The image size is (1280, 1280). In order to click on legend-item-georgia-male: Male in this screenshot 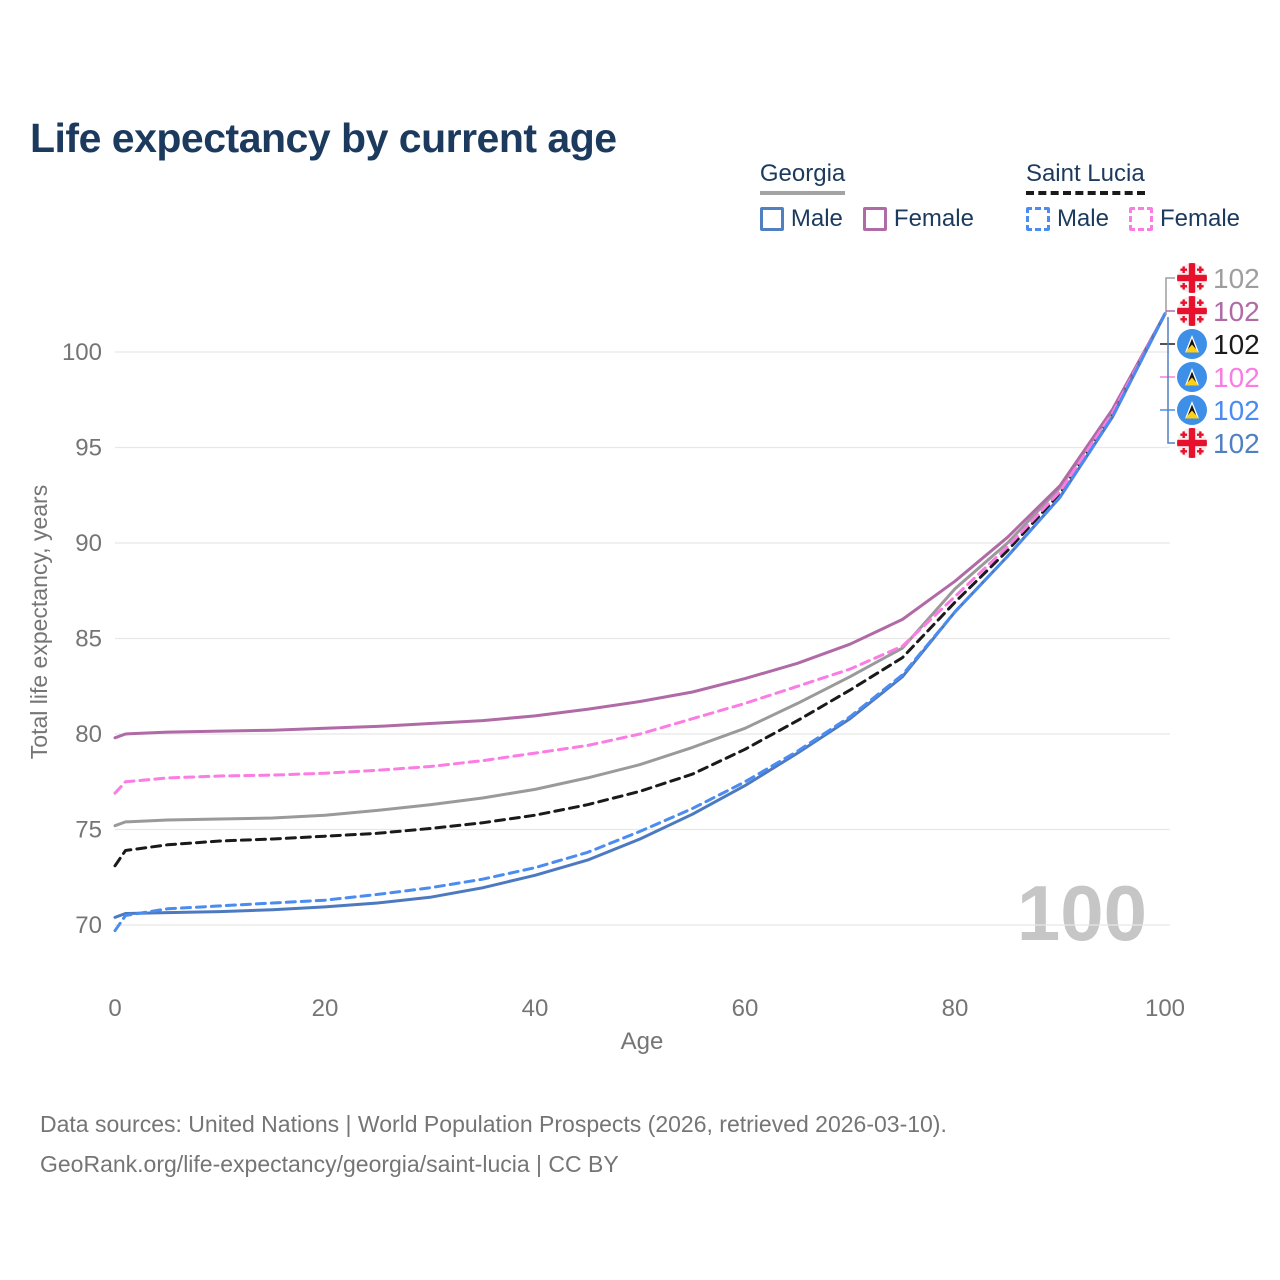, I will do `click(801, 219)`.